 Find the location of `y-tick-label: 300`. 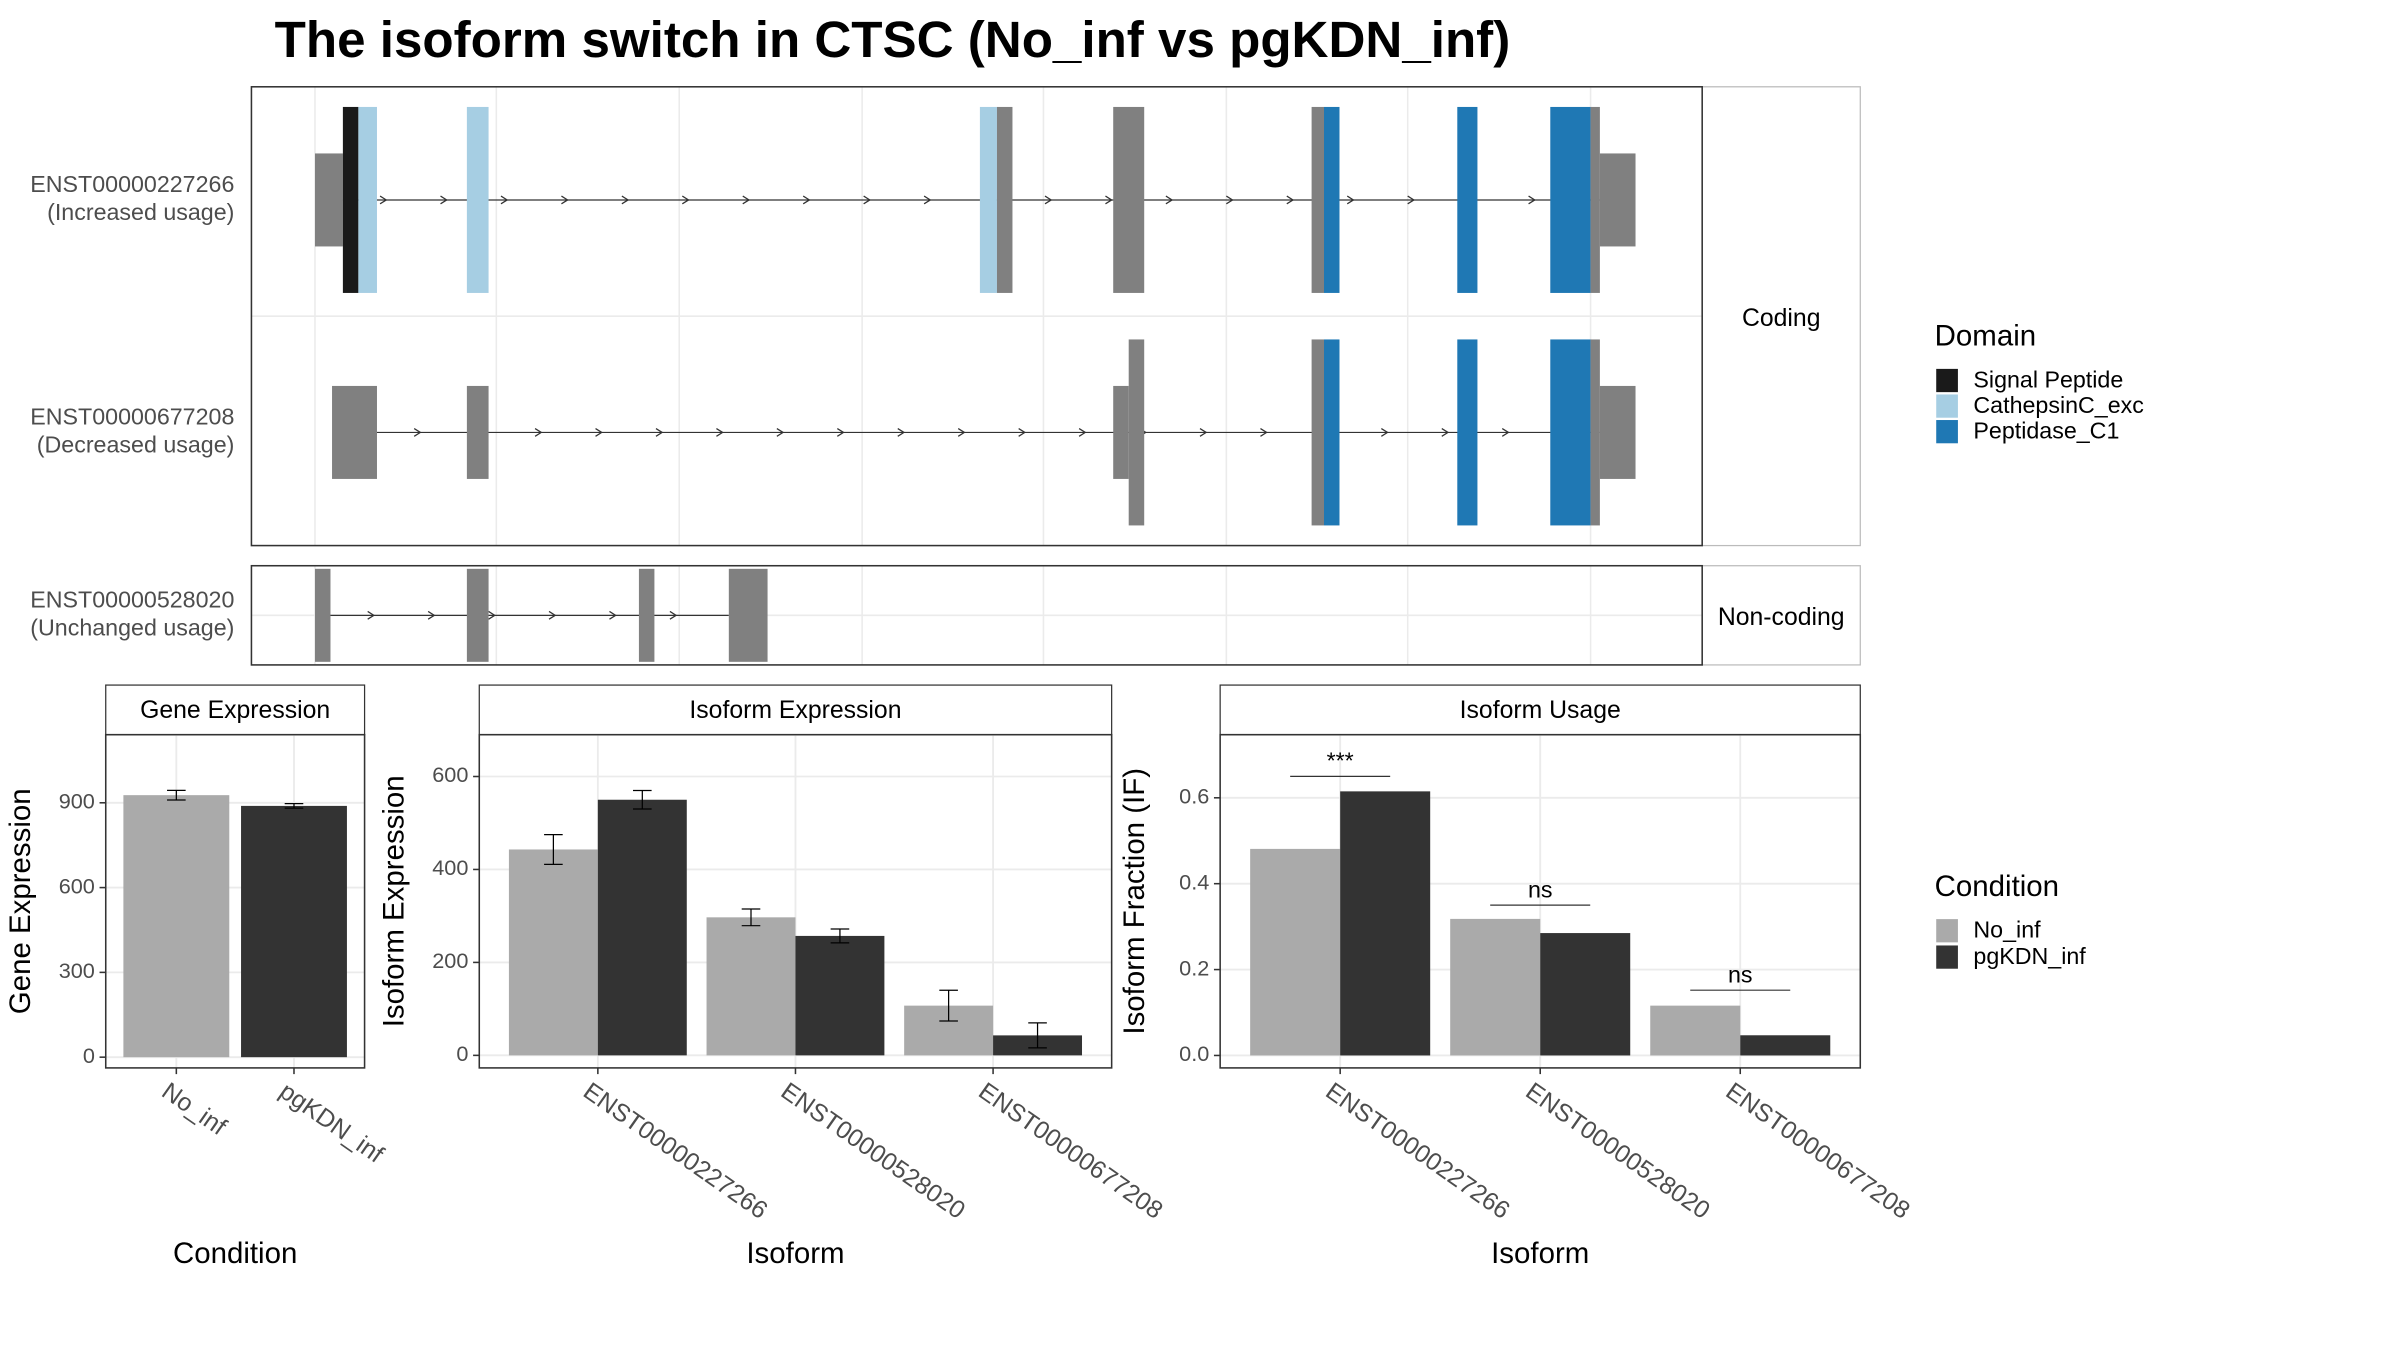

y-tick-label: 300 is located at coordinates (77, 970).